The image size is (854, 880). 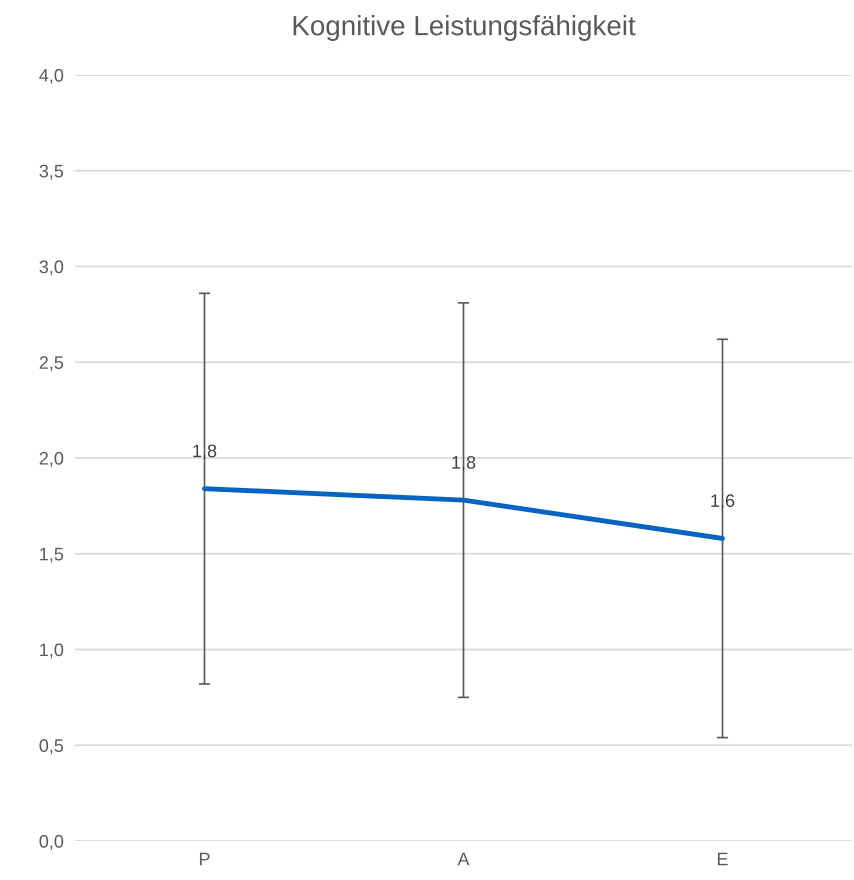 I want to click on y-tick-label: 0,5, so click(x=51, y=746).